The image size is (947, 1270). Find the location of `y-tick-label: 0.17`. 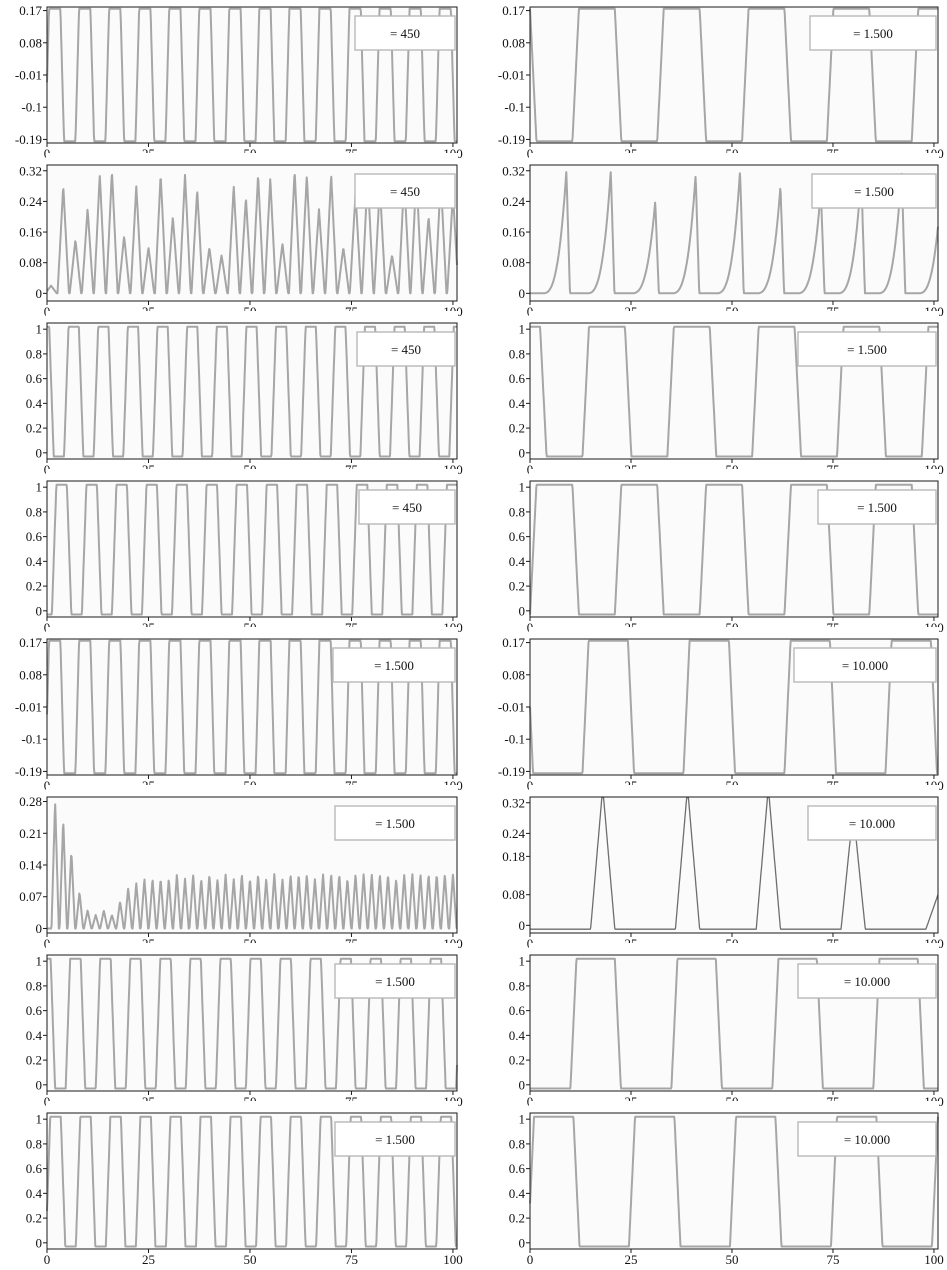

y-tick-label: 0.17 is located at coordinates (30, 642).